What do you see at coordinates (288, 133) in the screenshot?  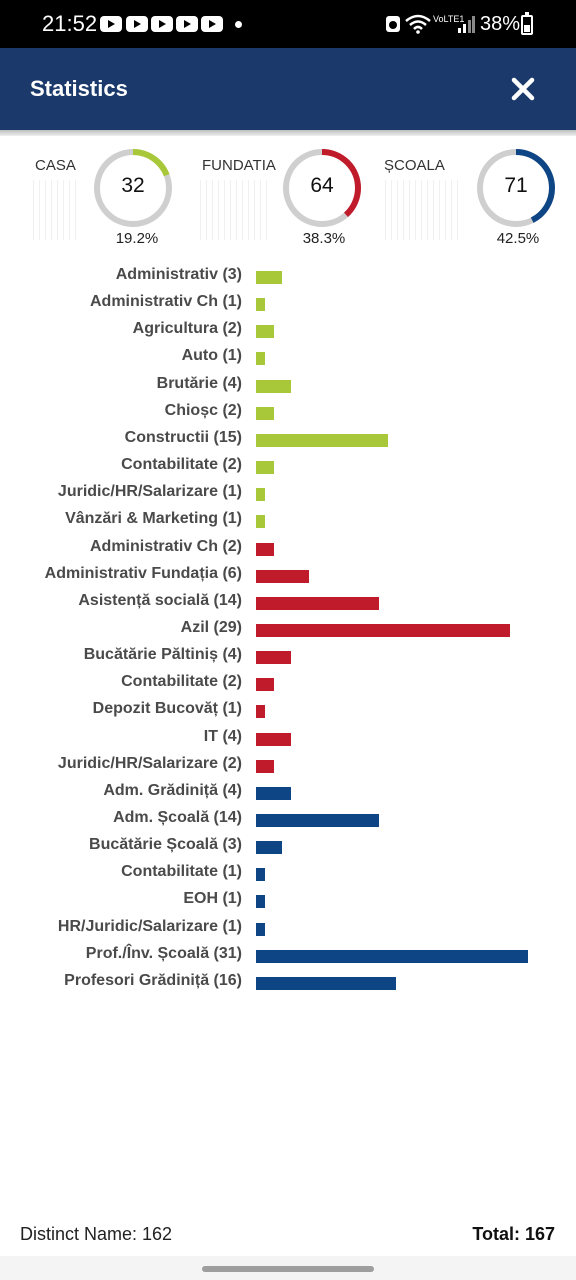 I see `header-divider` at bounding box center [288, 133].